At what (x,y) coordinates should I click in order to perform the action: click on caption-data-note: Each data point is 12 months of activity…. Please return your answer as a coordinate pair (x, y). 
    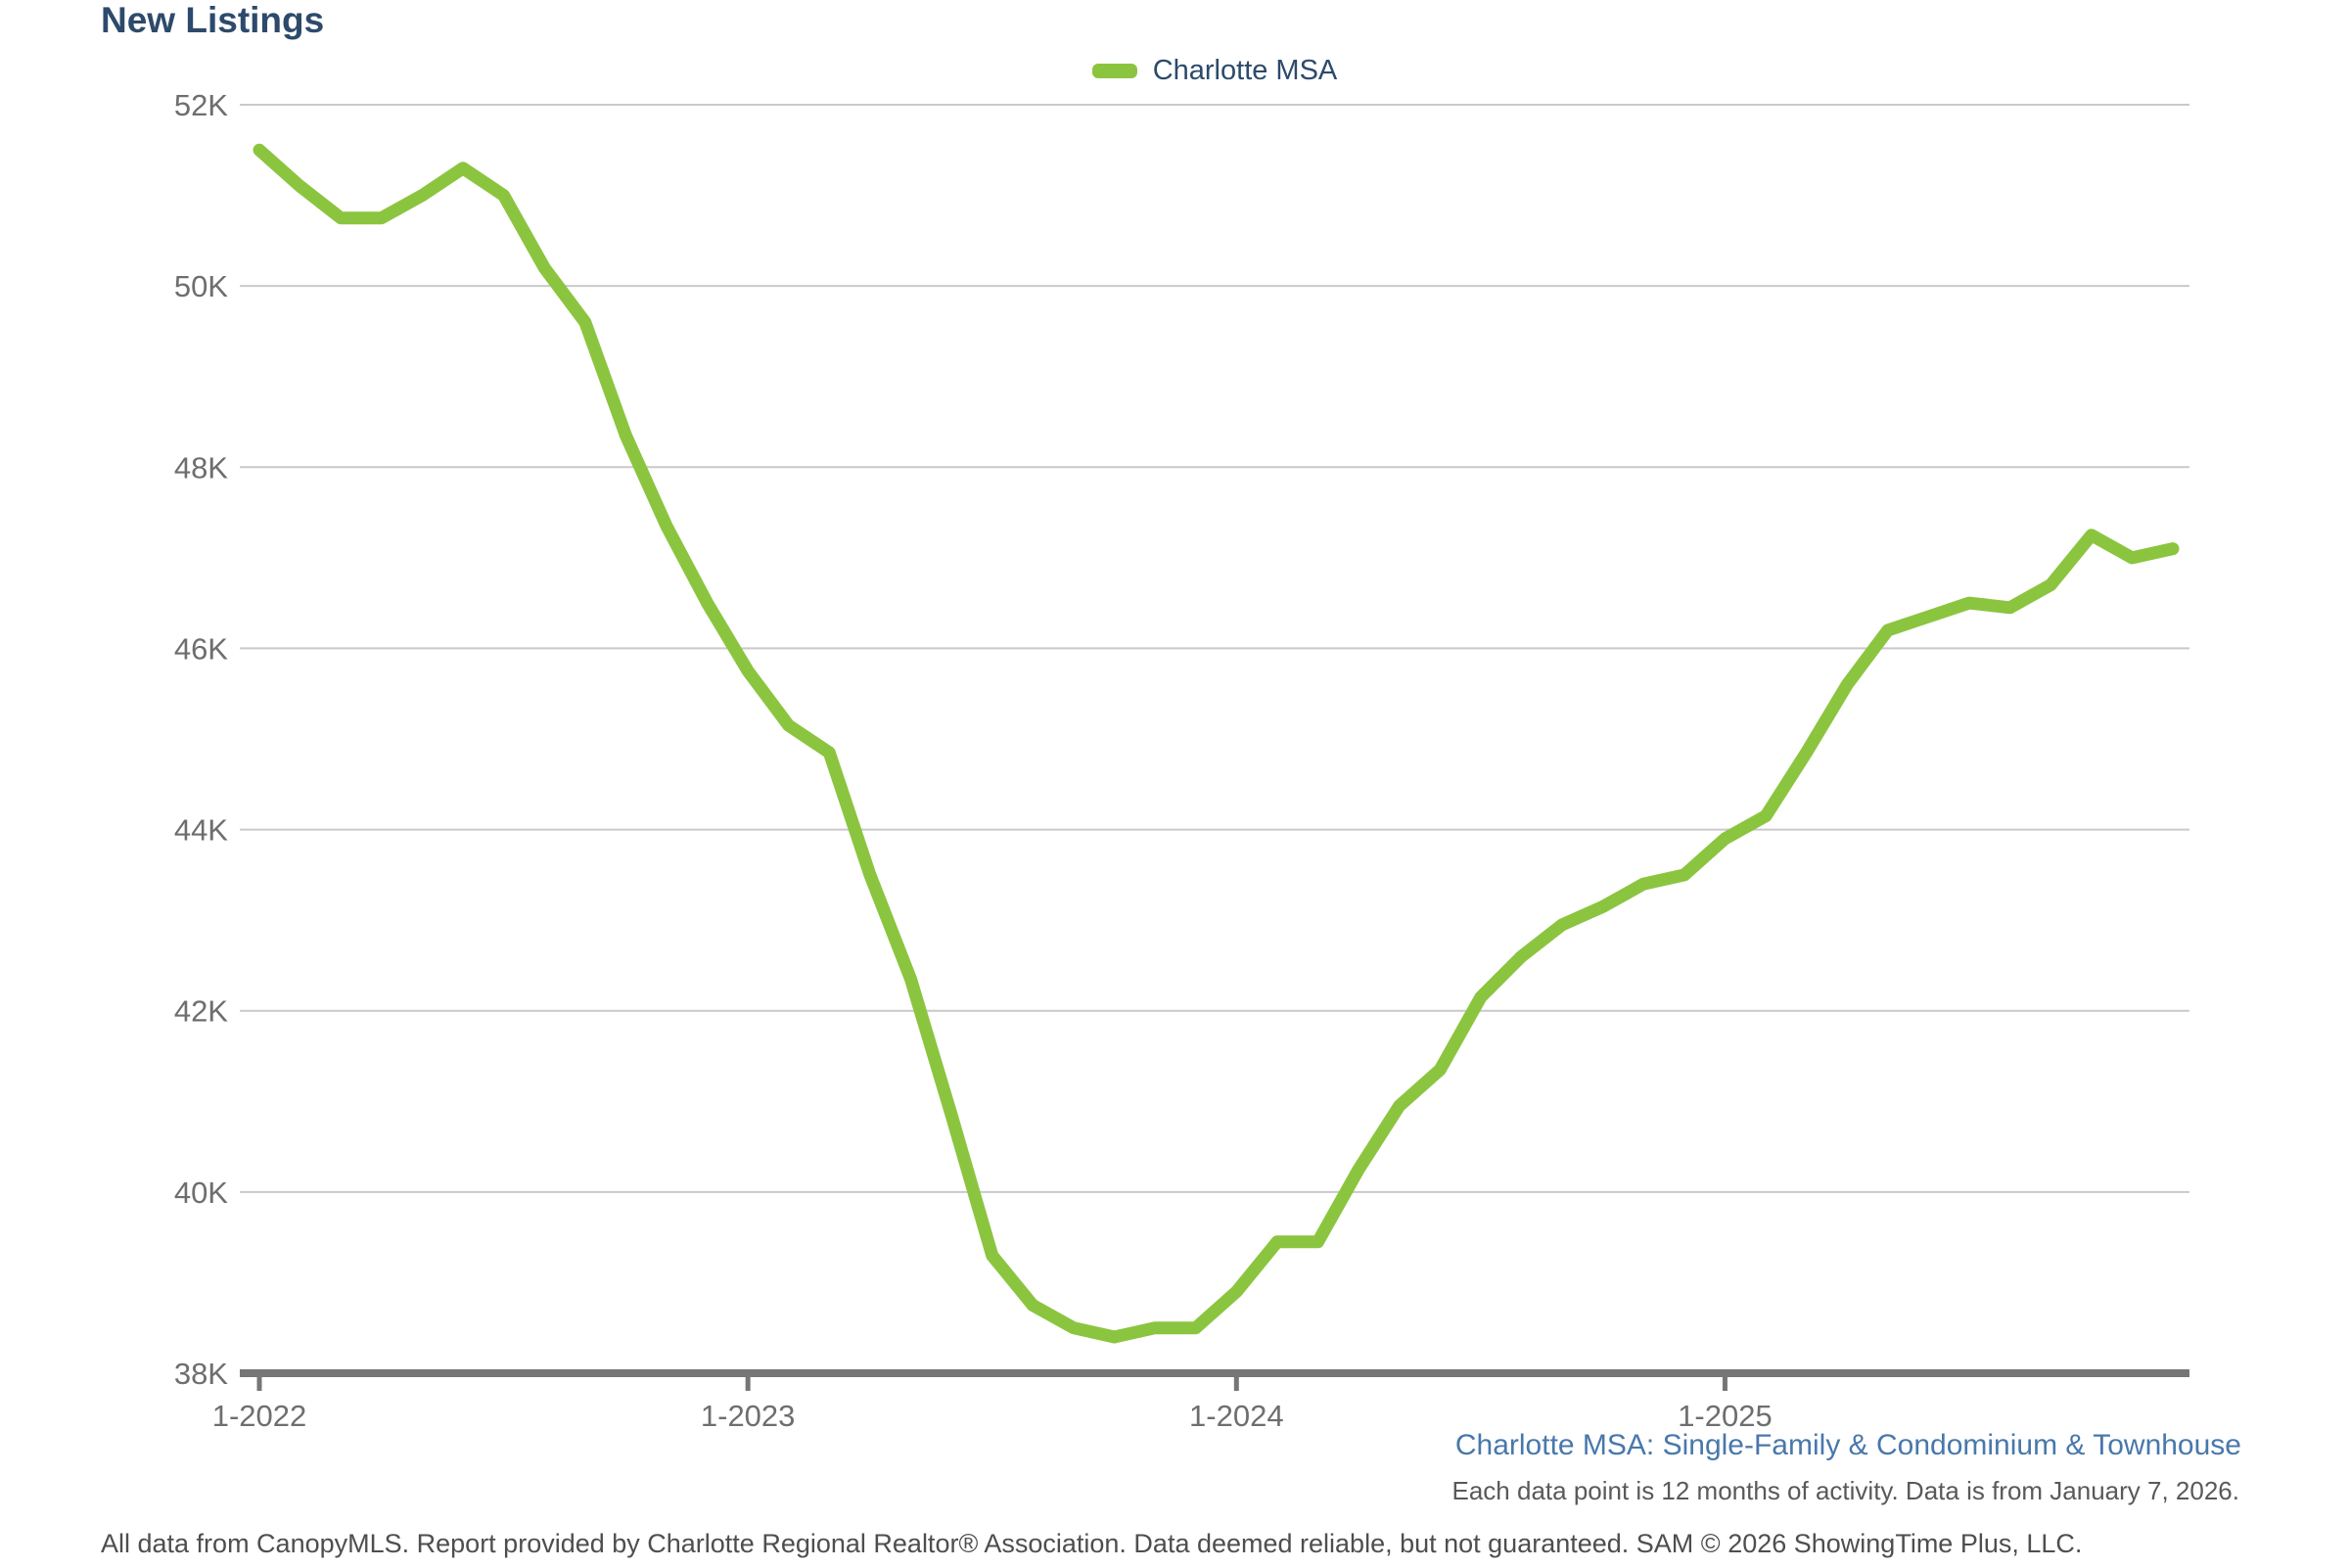
    Looking at the image, I should click on (1845, 1490).